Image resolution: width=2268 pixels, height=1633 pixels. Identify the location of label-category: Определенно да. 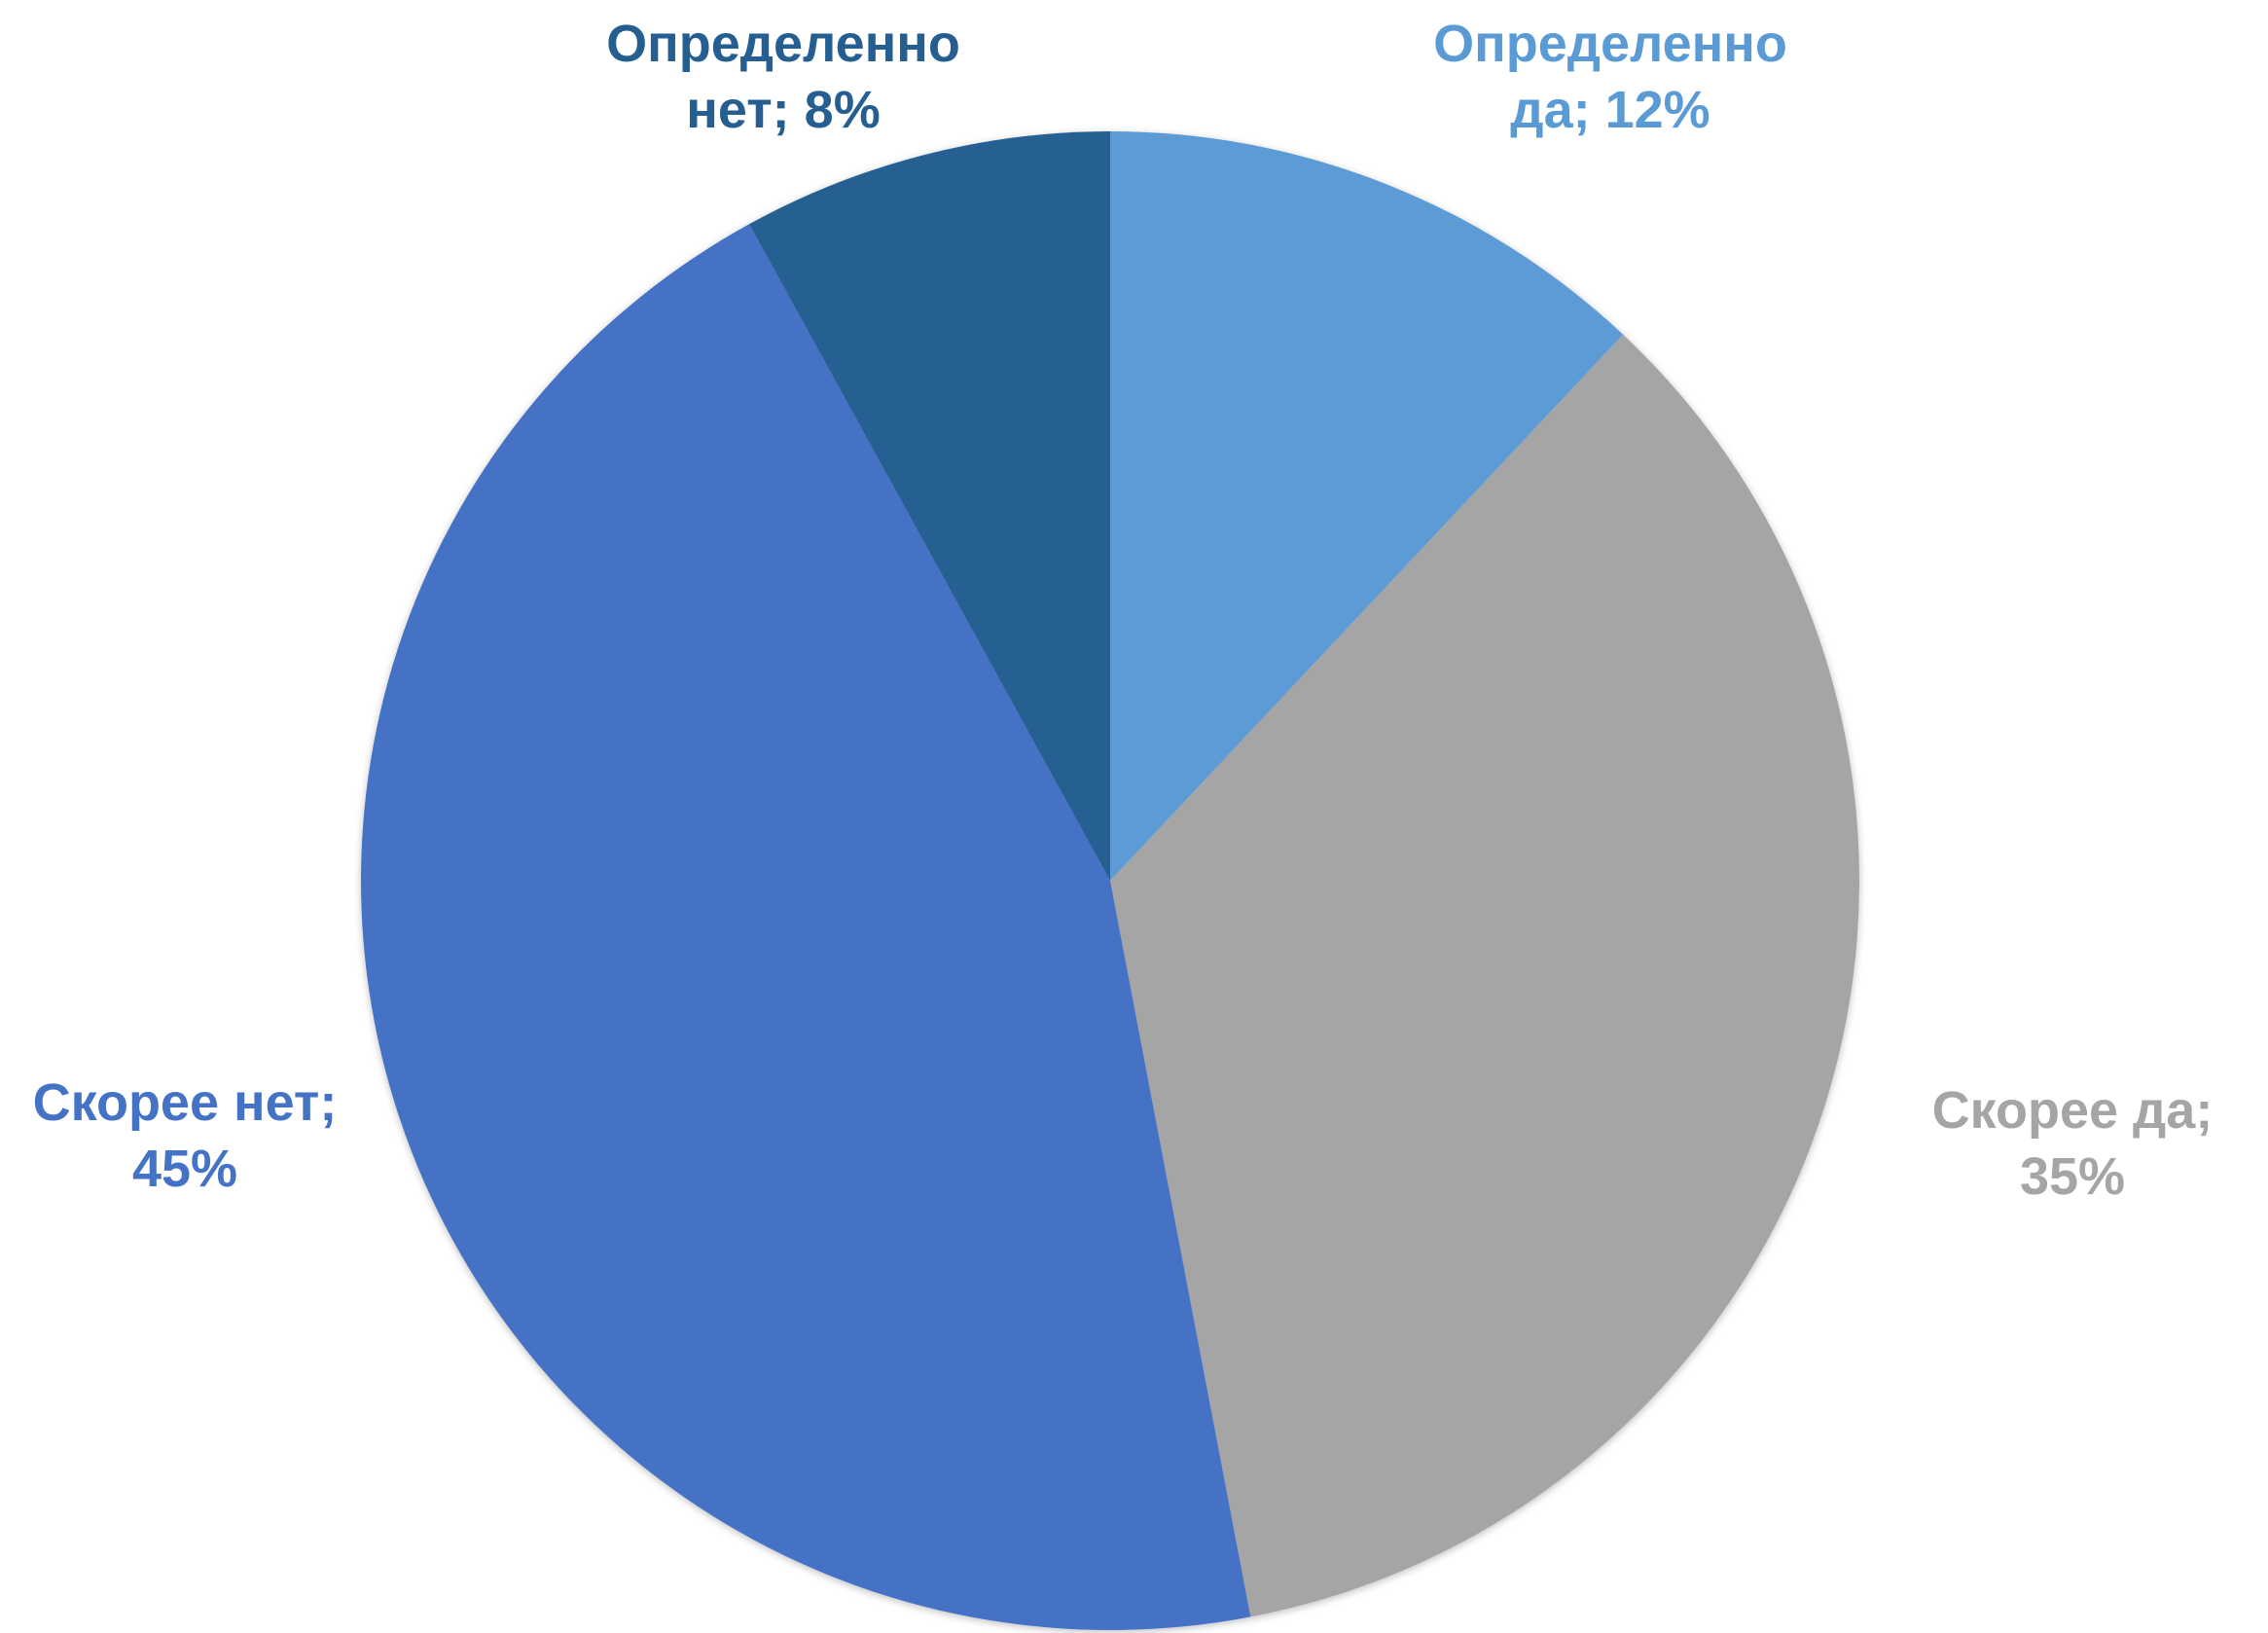
(1610, 77).